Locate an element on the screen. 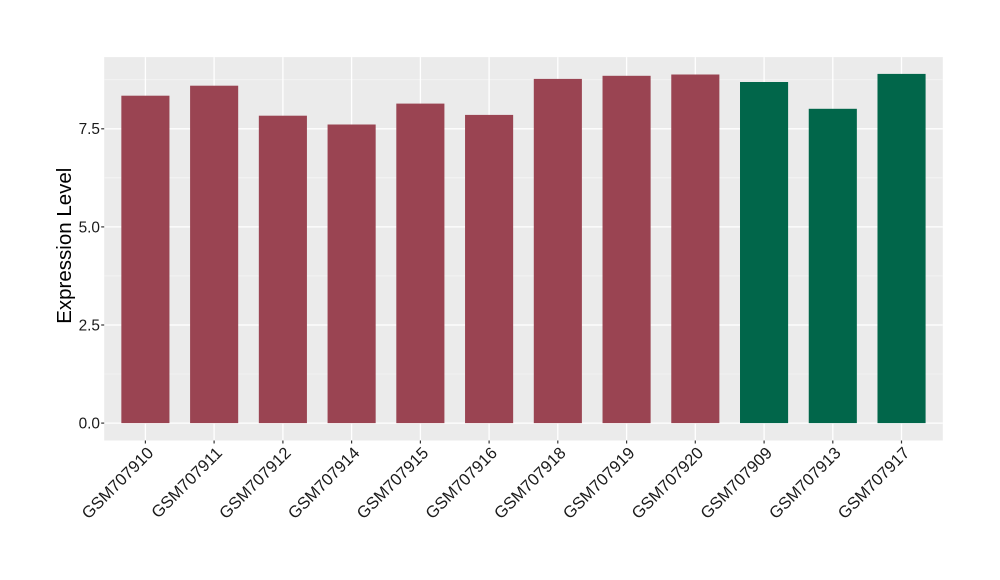 The width and height of the screenshot is (1000, 580). svg-text: GSM707916 is located at coordinates (461, 482).